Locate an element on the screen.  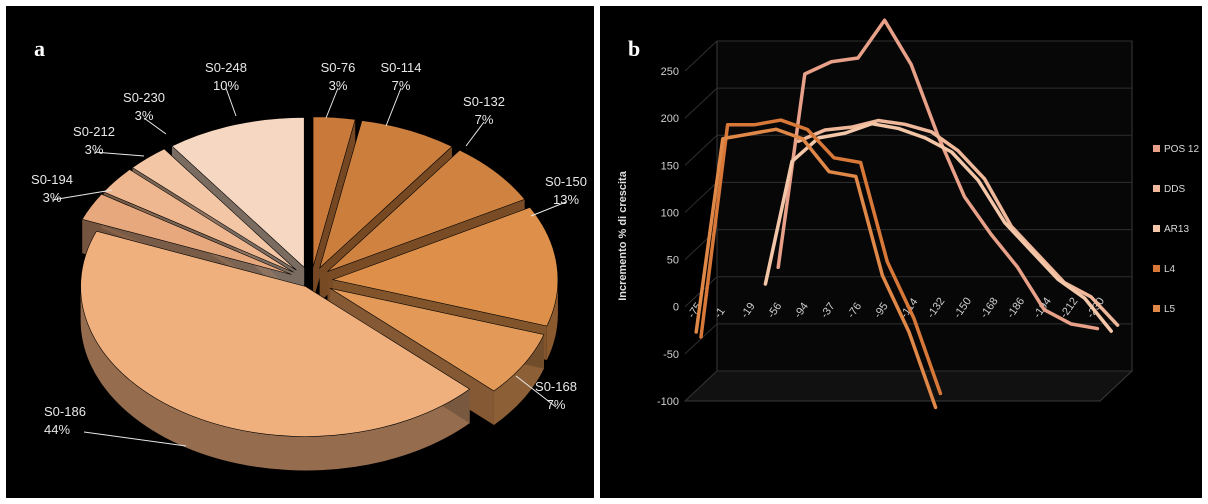
series-L5 is located at coordinates (816, 268).